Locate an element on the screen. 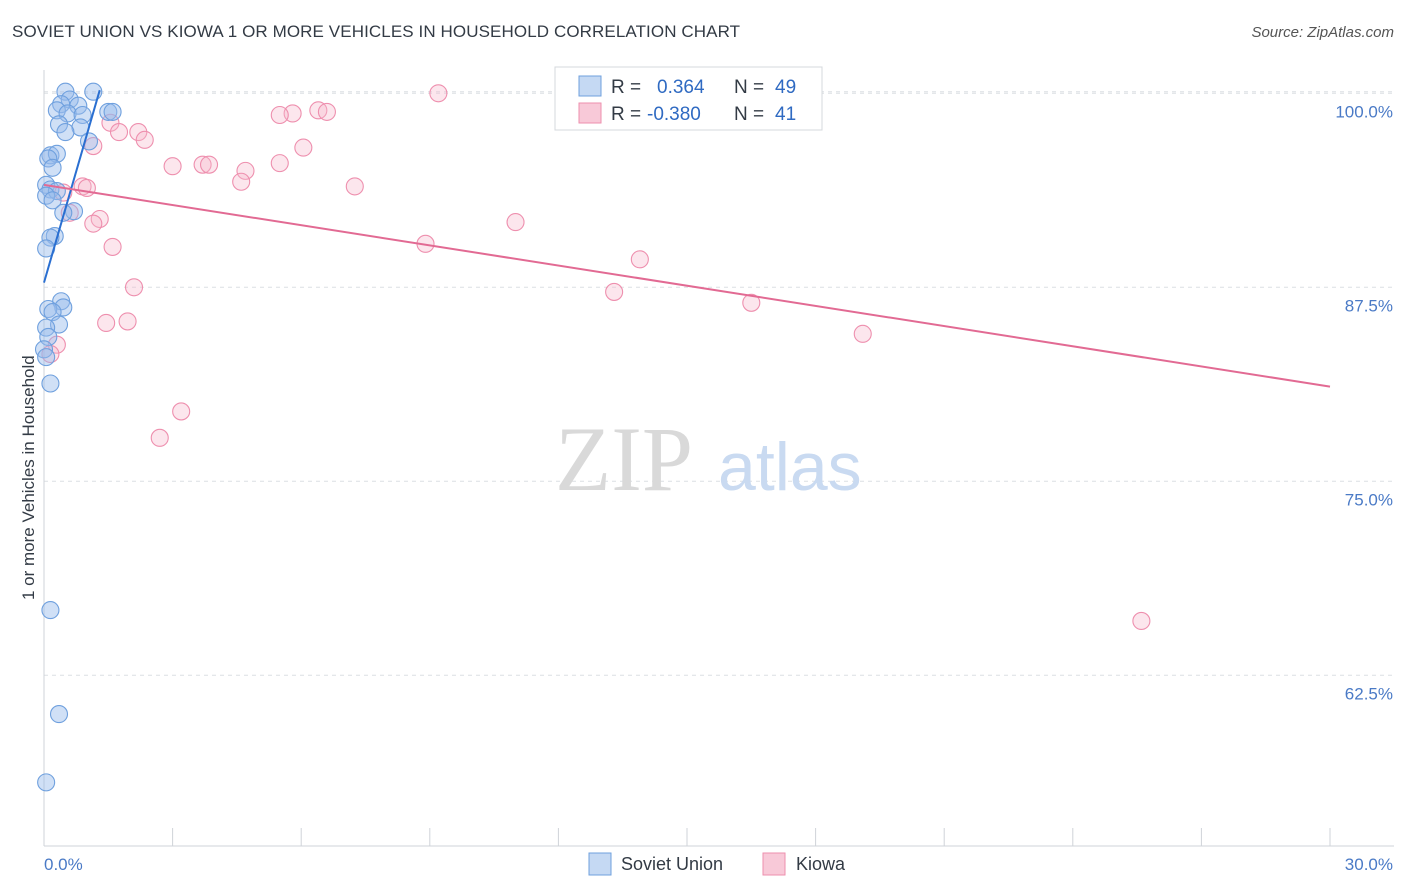 This screenshot has height=892, width=1406. legend-r-label-1: R = is located at coordinates (626, 87).